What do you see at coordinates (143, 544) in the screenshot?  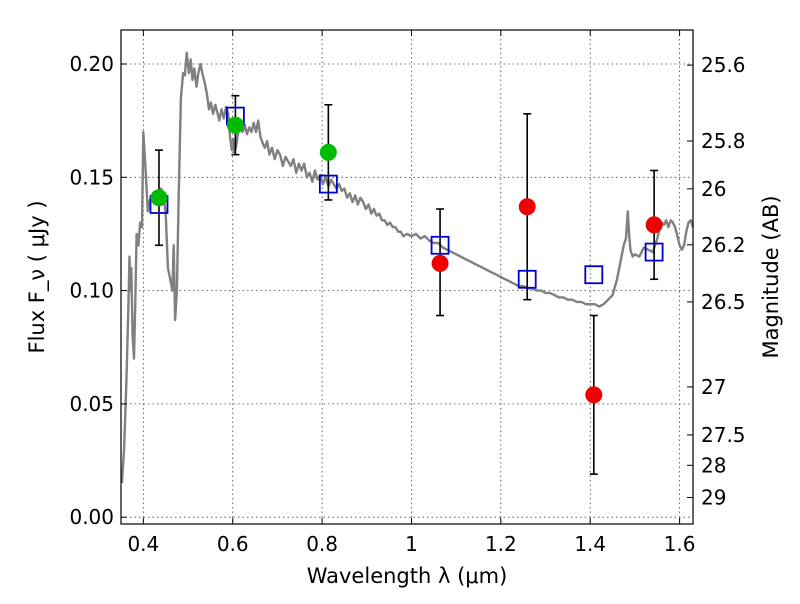 I see `x-tick-label: 0.4` at bounding box center [143, 544].